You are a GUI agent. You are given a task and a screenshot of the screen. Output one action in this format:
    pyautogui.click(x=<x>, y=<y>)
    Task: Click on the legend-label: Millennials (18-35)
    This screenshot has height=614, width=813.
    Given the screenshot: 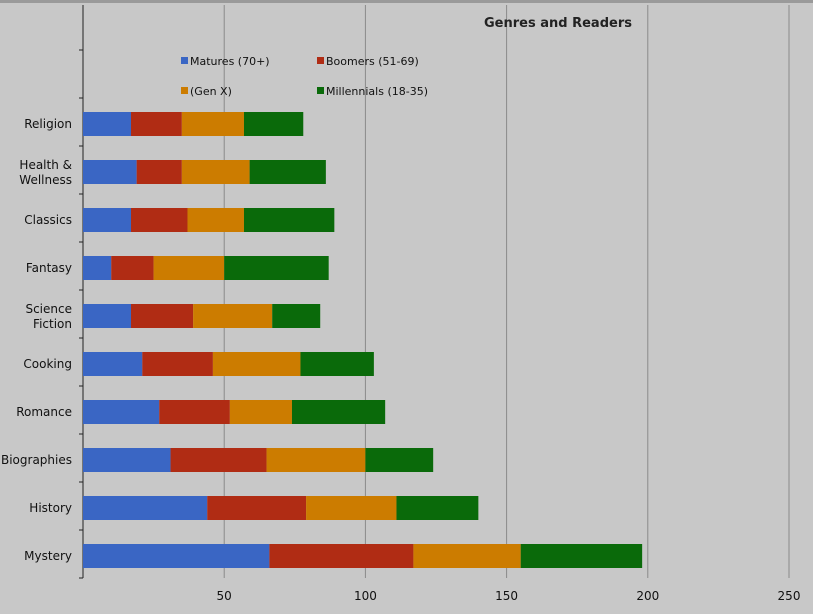 What is the action you would take?
    pyautogui.click(x=377, y=91)
    